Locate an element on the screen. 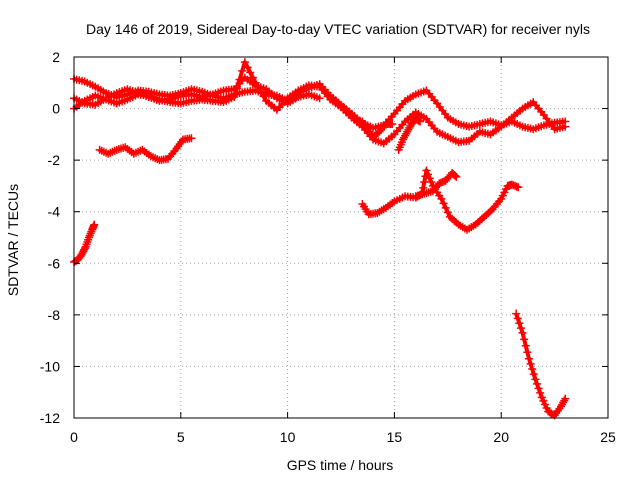 This screenshot has height=480, width=640. x-tick-label: 20 is located at coordinates (501, 437).